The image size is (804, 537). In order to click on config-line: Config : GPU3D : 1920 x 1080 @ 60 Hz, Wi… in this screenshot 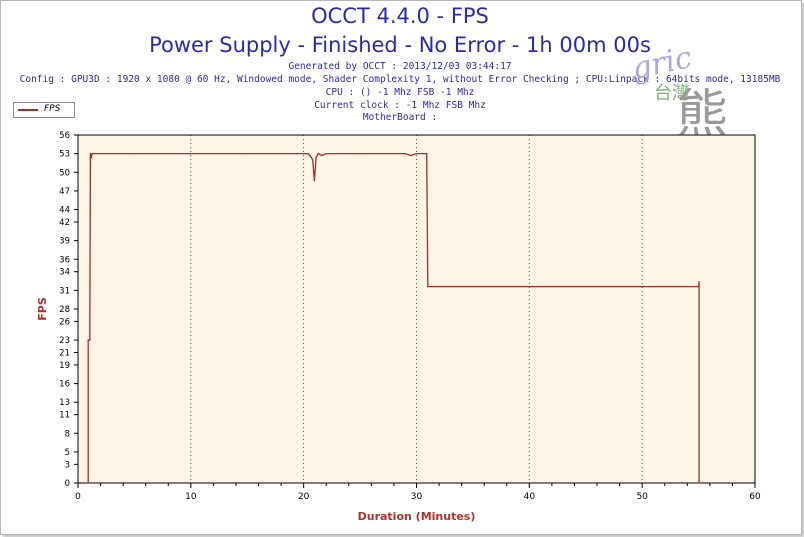, I will do `click(400, 79)`.